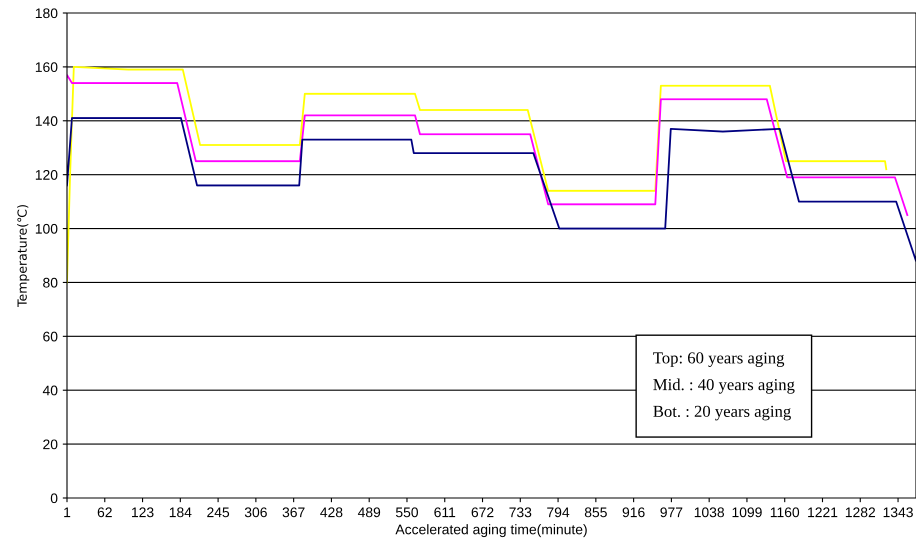 The width and height of the screenshot is (916, 553). Describe the element at coordinates (520, 512) in the screenshot. I see `x-tick-label: 733` at that location.